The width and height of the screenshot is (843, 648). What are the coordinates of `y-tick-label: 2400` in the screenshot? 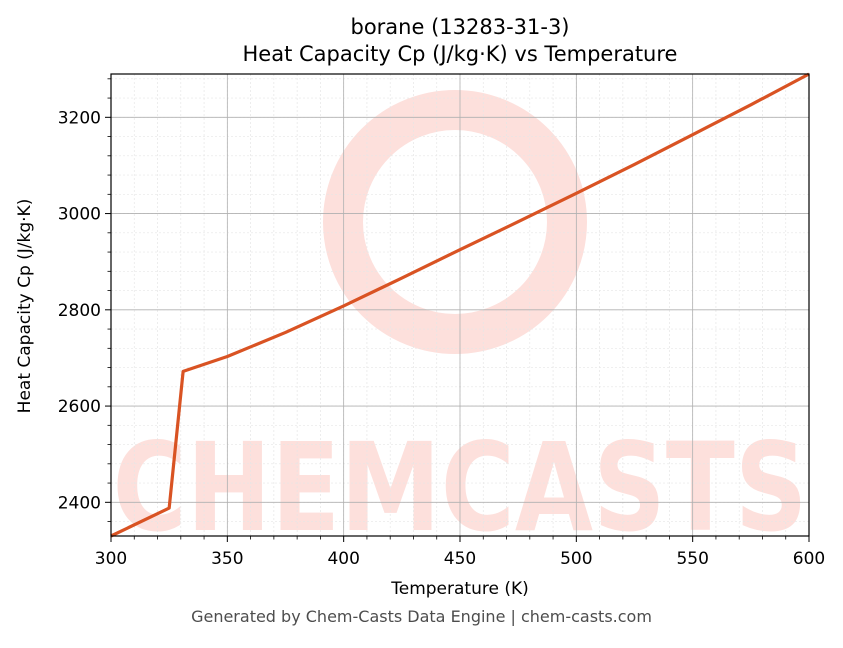 It's located at (79, 503).